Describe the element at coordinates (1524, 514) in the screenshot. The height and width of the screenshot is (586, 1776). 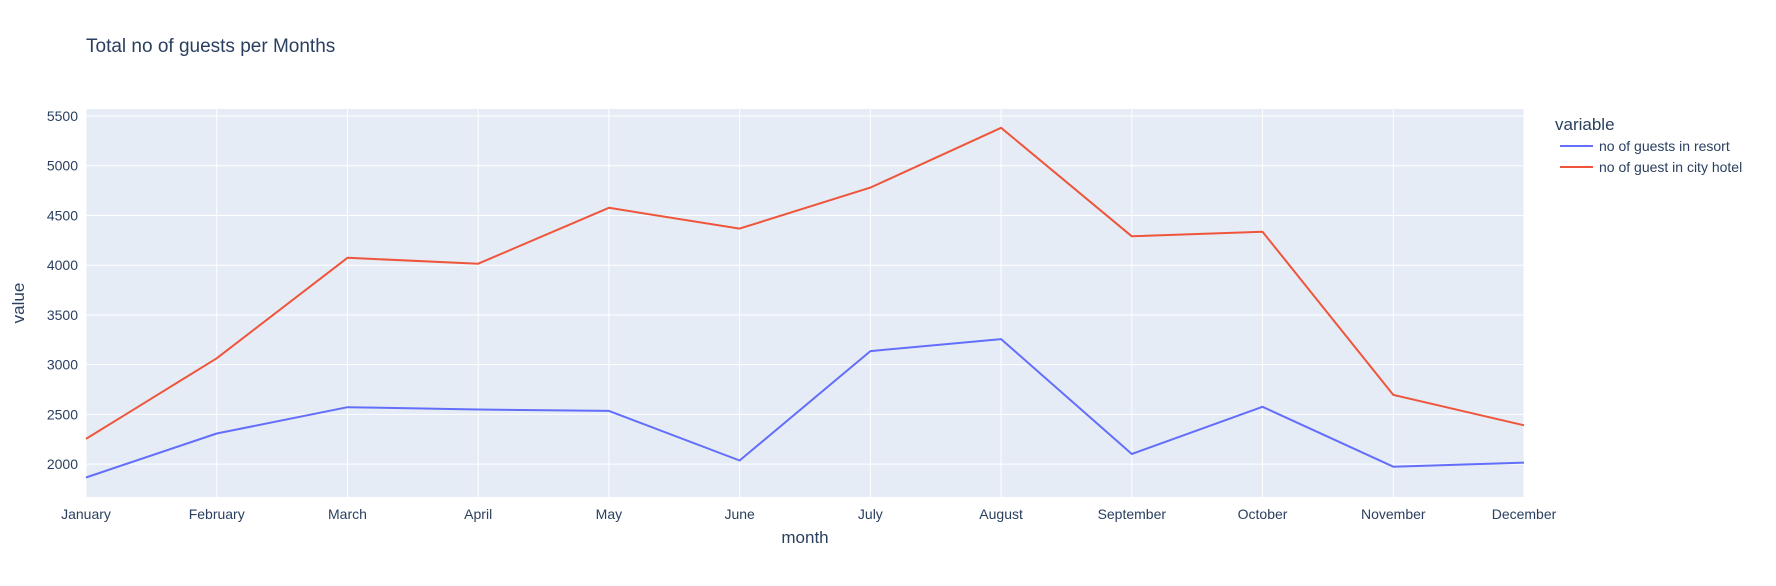
I see `x-tick-label: December` at that location.